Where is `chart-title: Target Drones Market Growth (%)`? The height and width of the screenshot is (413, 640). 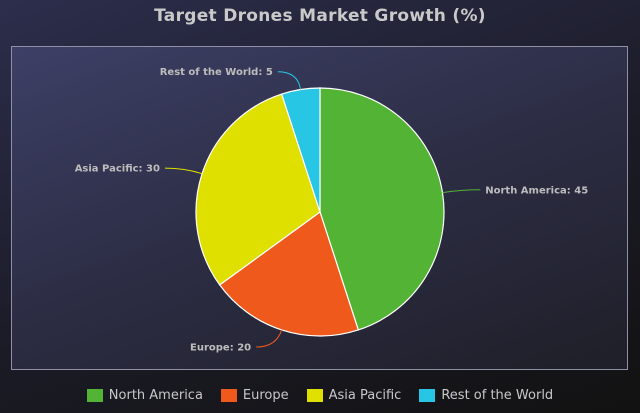 chart-title: Target Drones Market Growth (%) is located at coordinates (320, 16).